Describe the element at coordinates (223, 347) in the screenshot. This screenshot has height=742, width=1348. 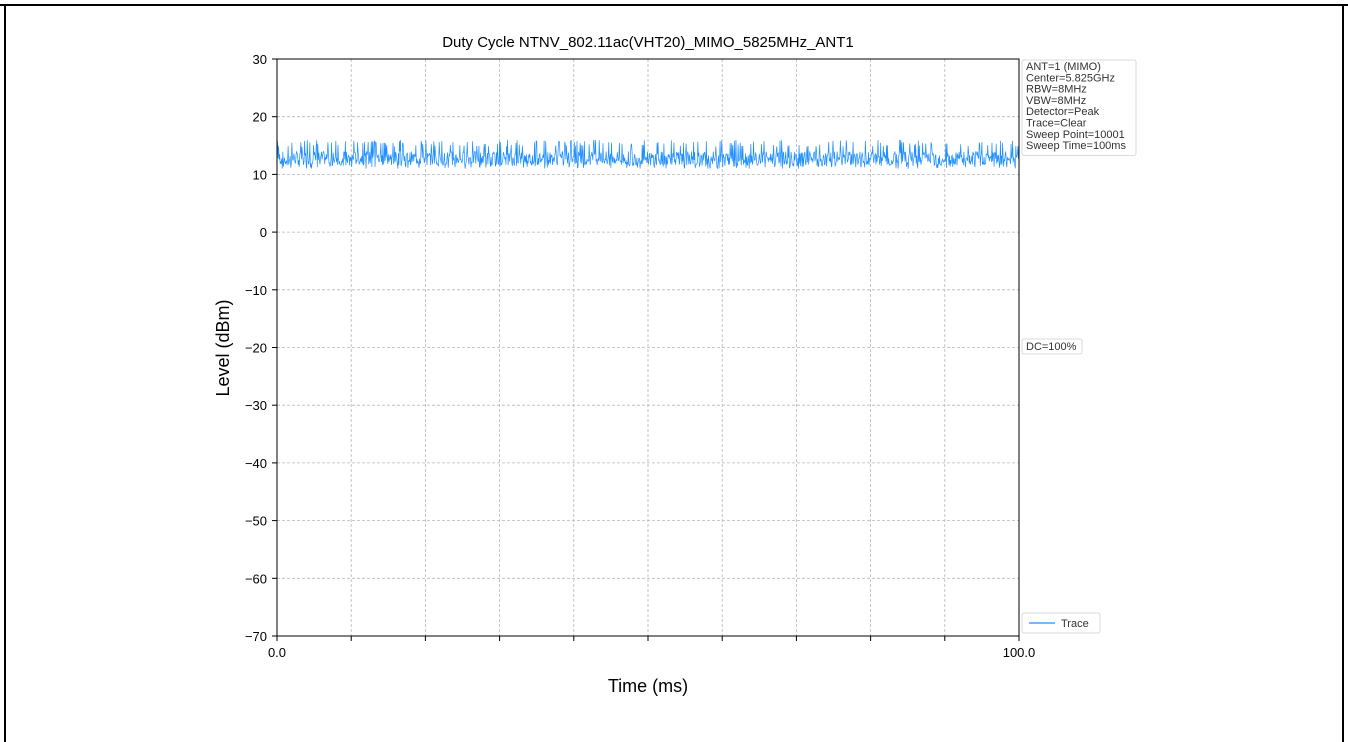
I see `y-axis-label: Level (dBm)` at that location.